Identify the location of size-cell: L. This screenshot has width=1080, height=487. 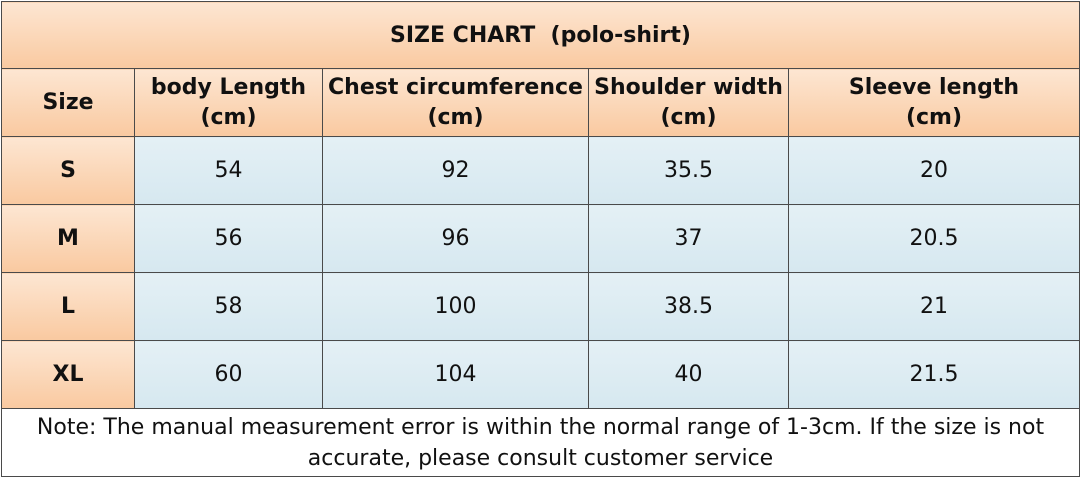
(68, 306).